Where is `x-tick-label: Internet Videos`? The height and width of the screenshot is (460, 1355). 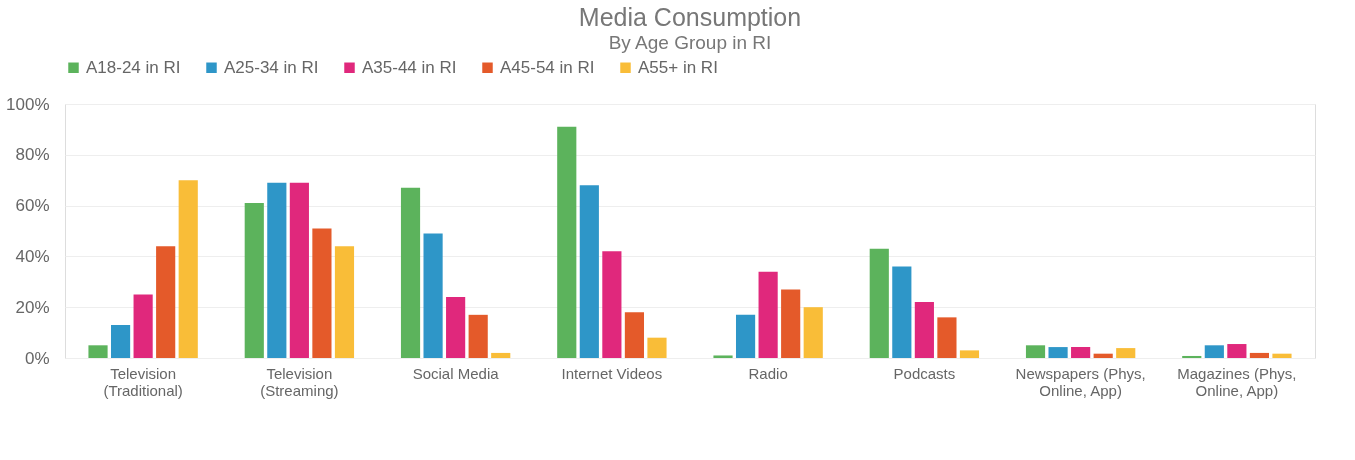 x-tick-label: Internet Videos is located at coordinates (612, 373).